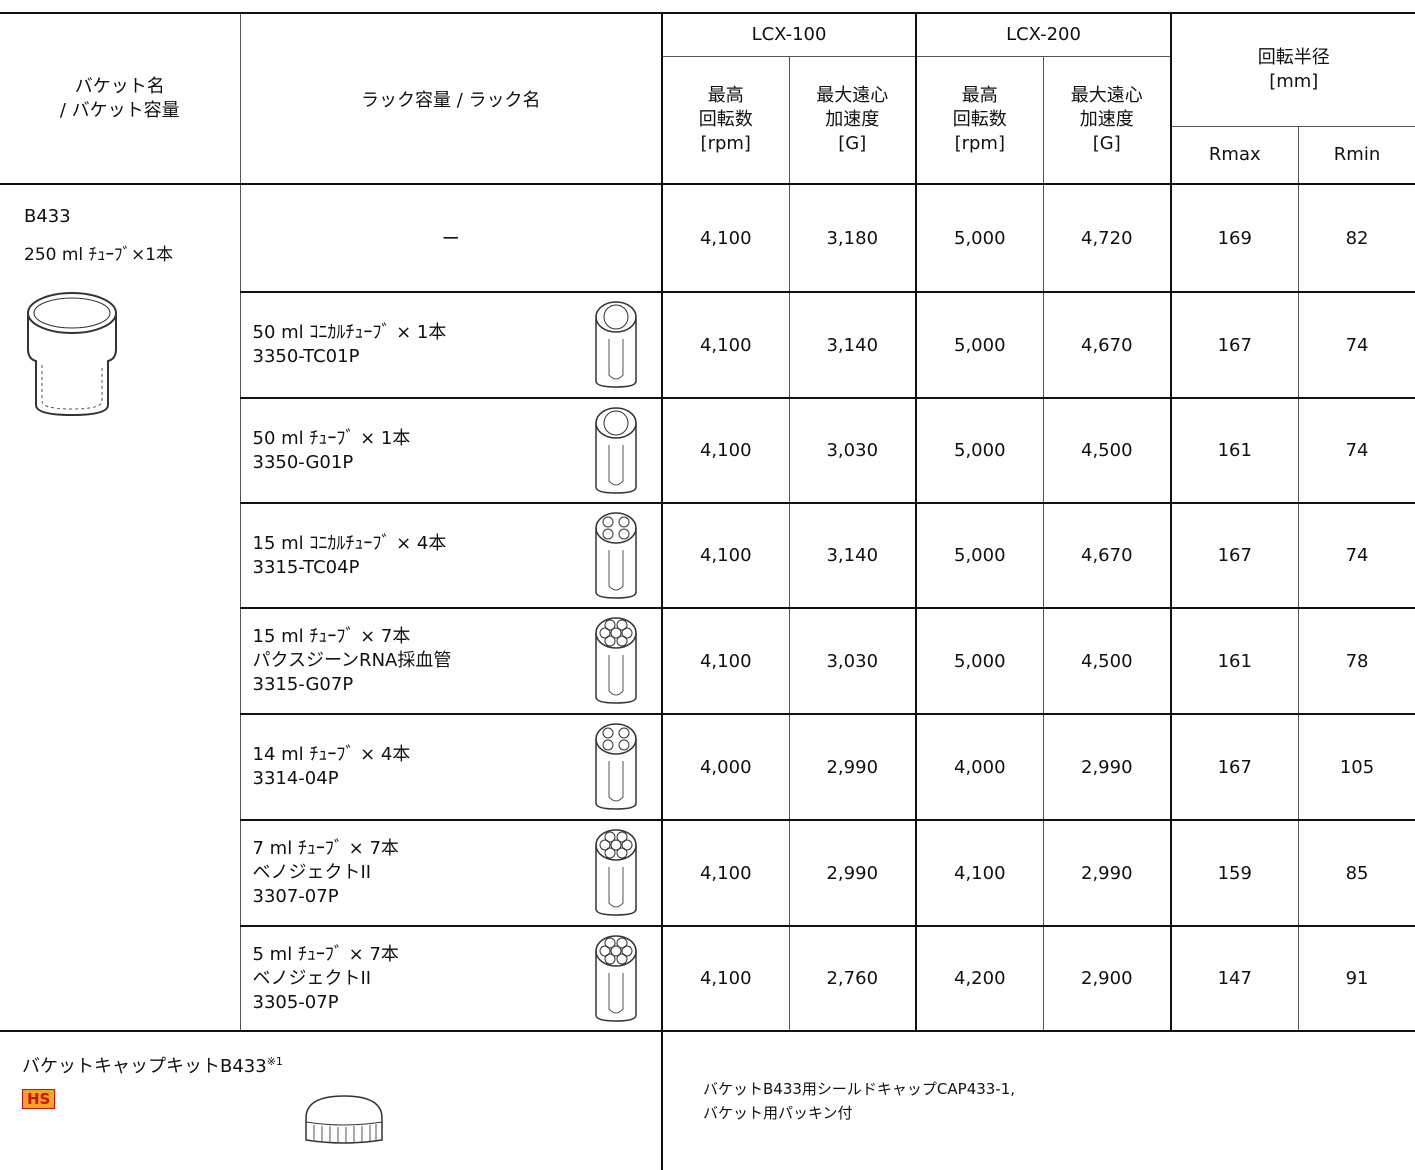  I want to click on radius-header: 回転半径 [mm], so click(1292, 69).